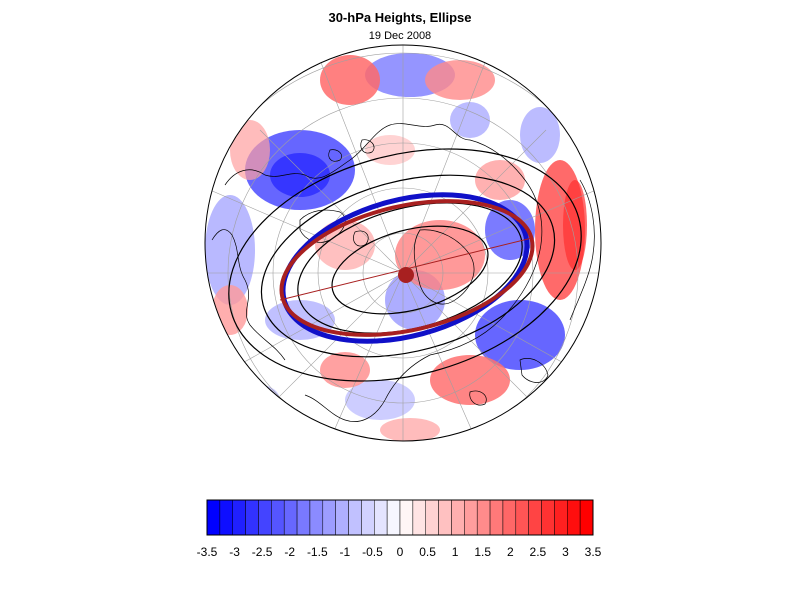 This screenshot has height=600, width=800. I want to click on height-contour, so click(408, 266).